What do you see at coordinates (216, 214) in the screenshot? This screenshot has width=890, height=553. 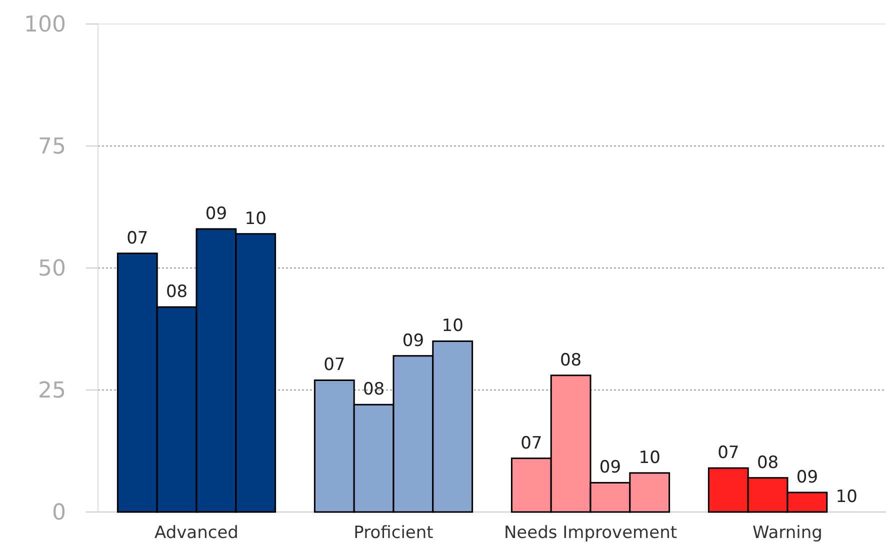 I see `series-label: 09` at bounding box center [216, 214].